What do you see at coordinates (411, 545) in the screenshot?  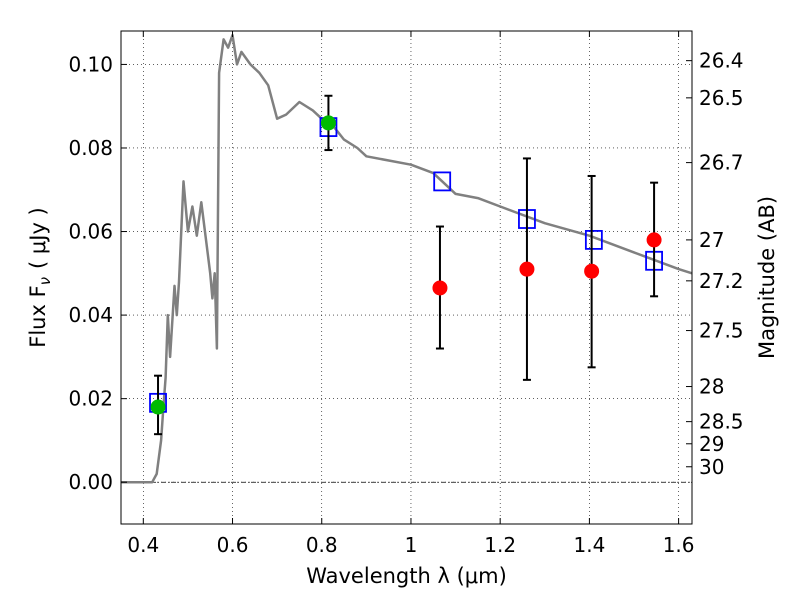 I see `x-tick-label: 1` at bounding box center [411, 545].